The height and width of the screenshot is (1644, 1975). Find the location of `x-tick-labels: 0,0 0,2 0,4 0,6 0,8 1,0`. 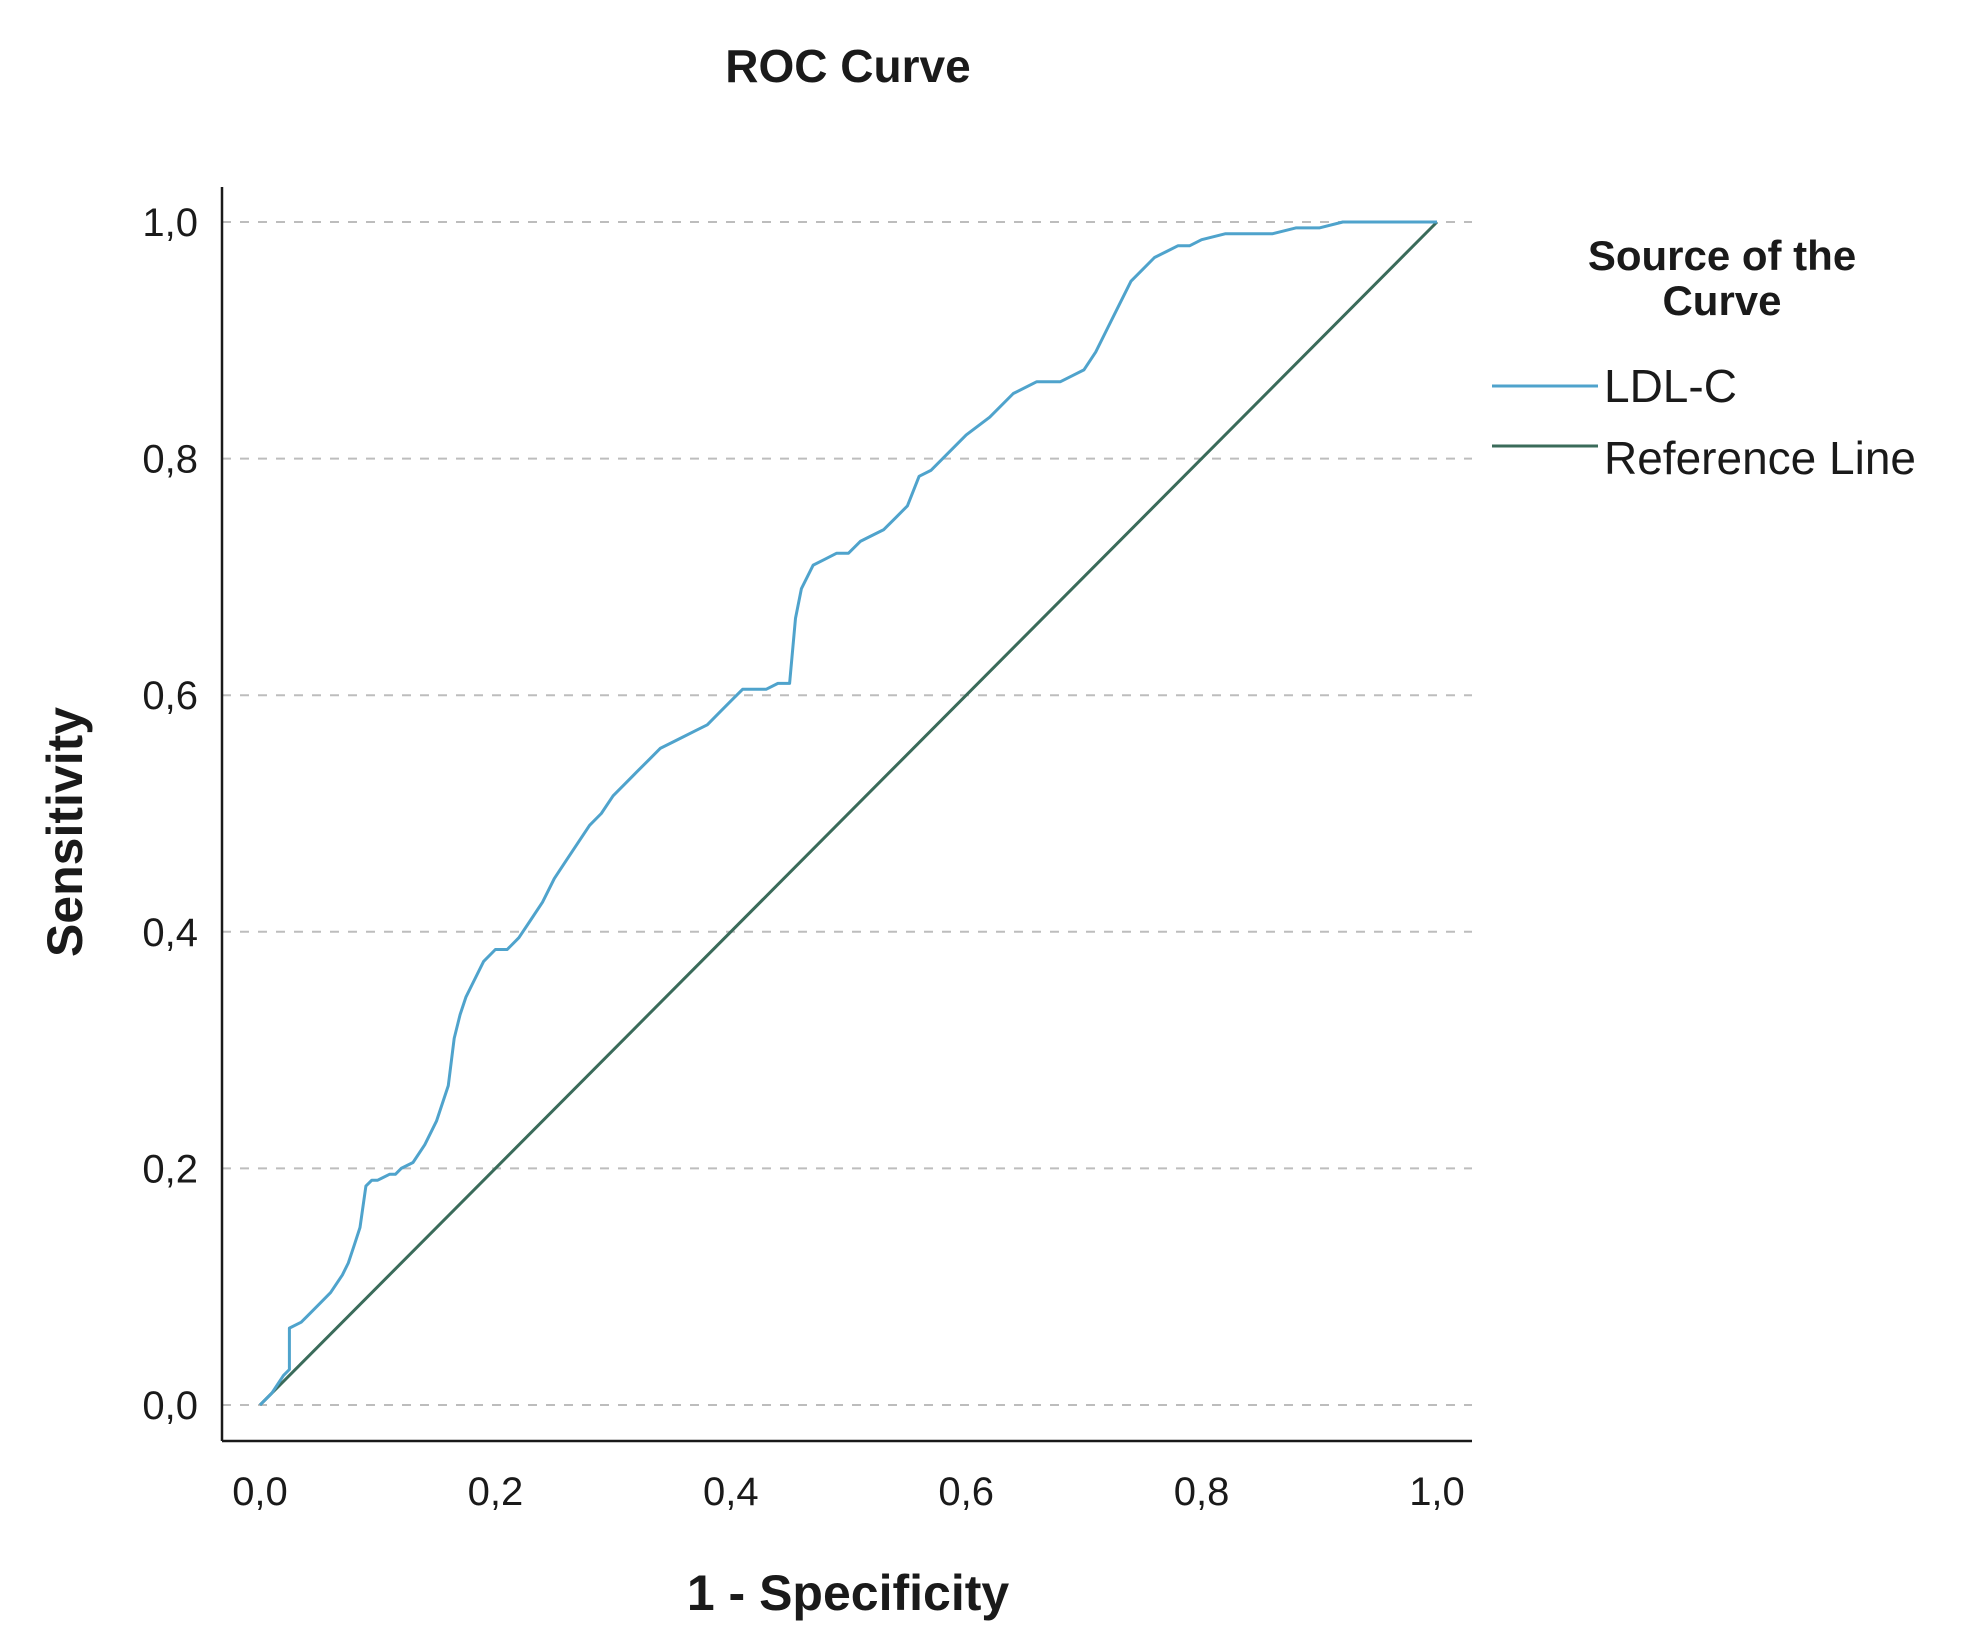

x-tick-labels: 0,0 0,2 0,4 0,6 0,8 1,0 is located at coordinates (848, 1492).